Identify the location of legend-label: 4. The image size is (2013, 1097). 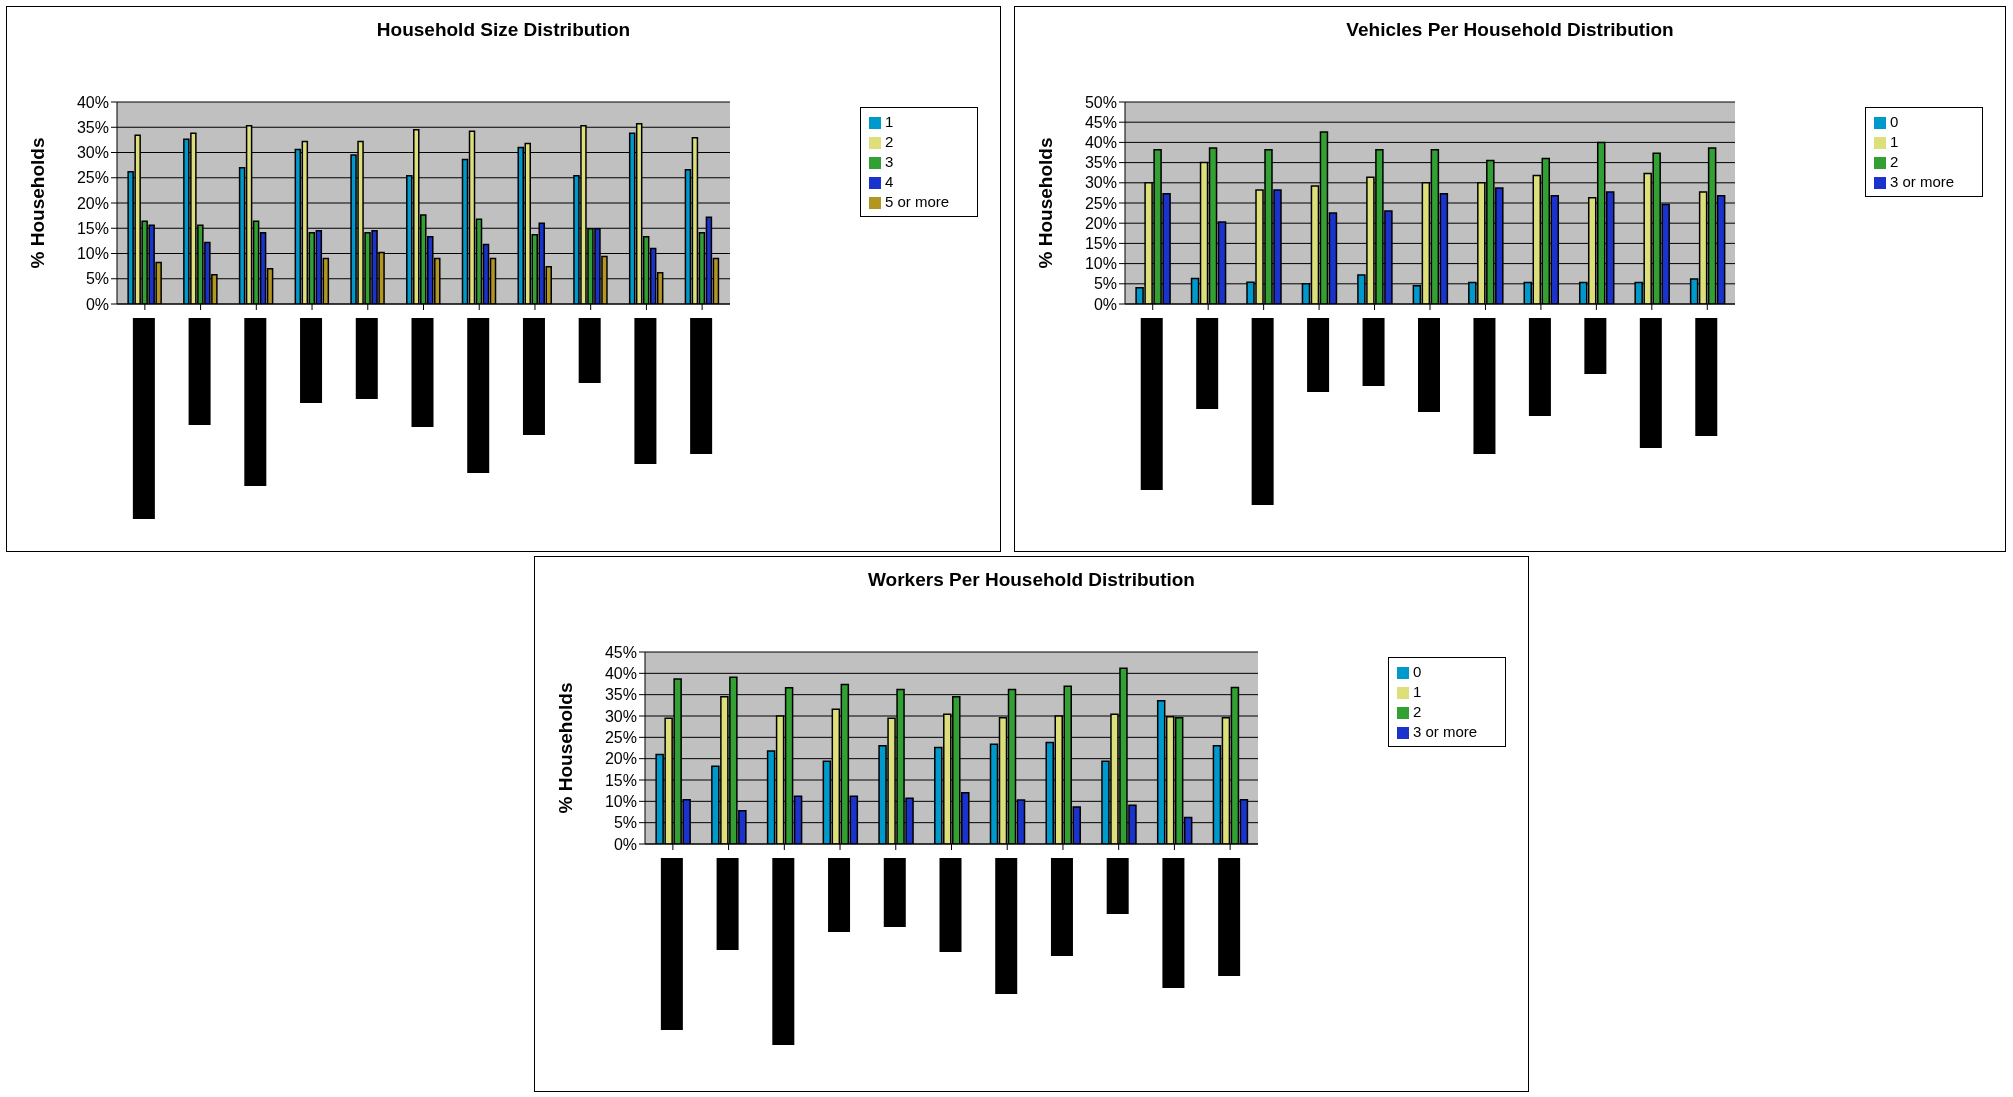
(889, 181).